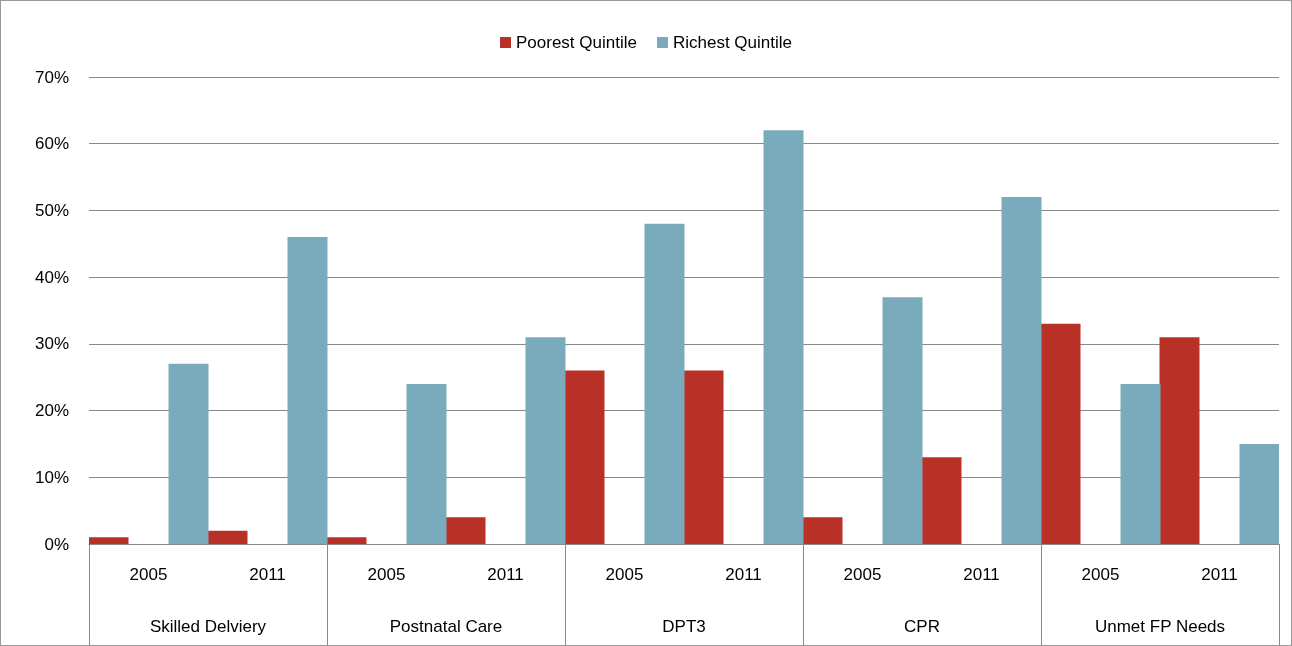 This screenshot has height=646, width=1292. What do you see at coordinates (684, 626) in the screenshot?
I see `text: DPT3` at bounding box center [684, 626].